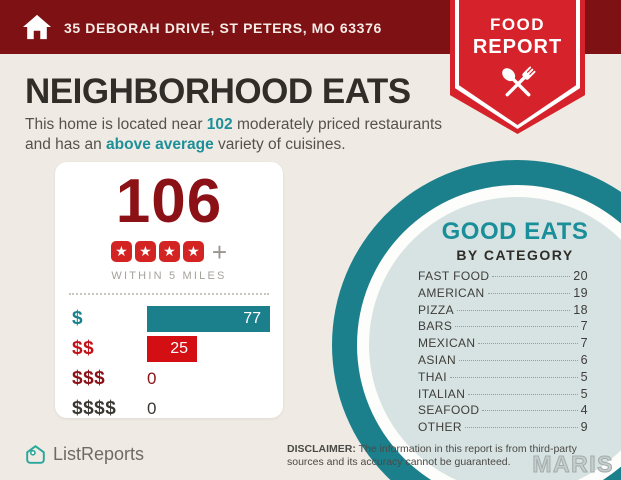  I want to click on star-rating: ★ ★ ★ ★ +, so click(169, 251).